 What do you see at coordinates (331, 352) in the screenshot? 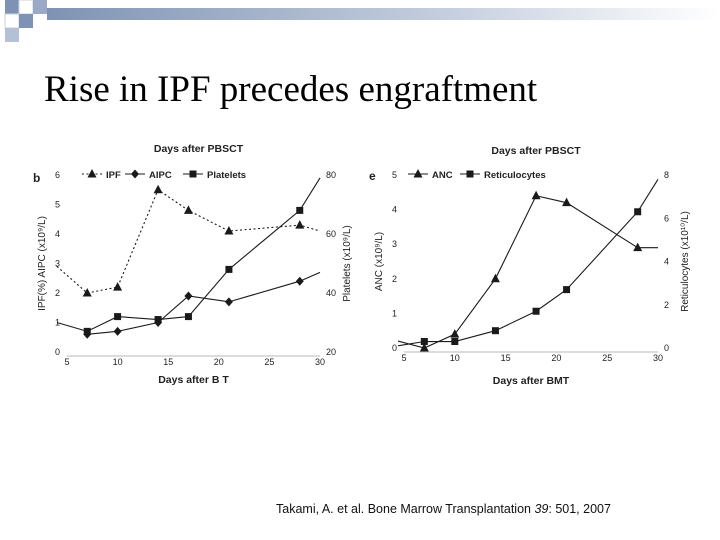
I see `chart-b-y-right-tick-label: 20` at bounding box center [331, 352].